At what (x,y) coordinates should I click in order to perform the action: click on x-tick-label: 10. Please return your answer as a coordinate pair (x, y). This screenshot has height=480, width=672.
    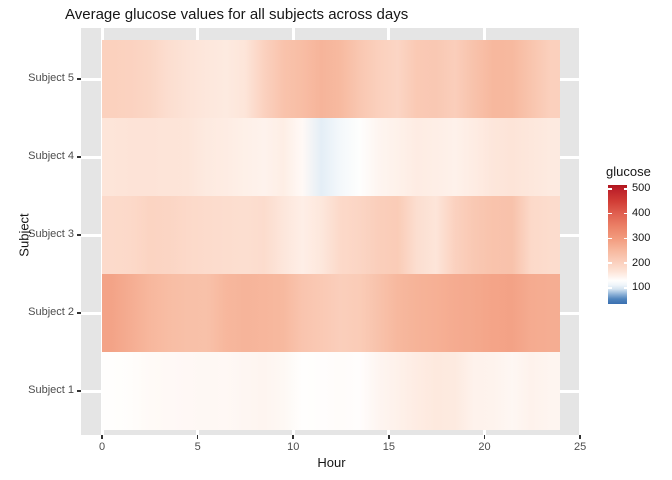
    Looking at the image, I should click on (293, 447).